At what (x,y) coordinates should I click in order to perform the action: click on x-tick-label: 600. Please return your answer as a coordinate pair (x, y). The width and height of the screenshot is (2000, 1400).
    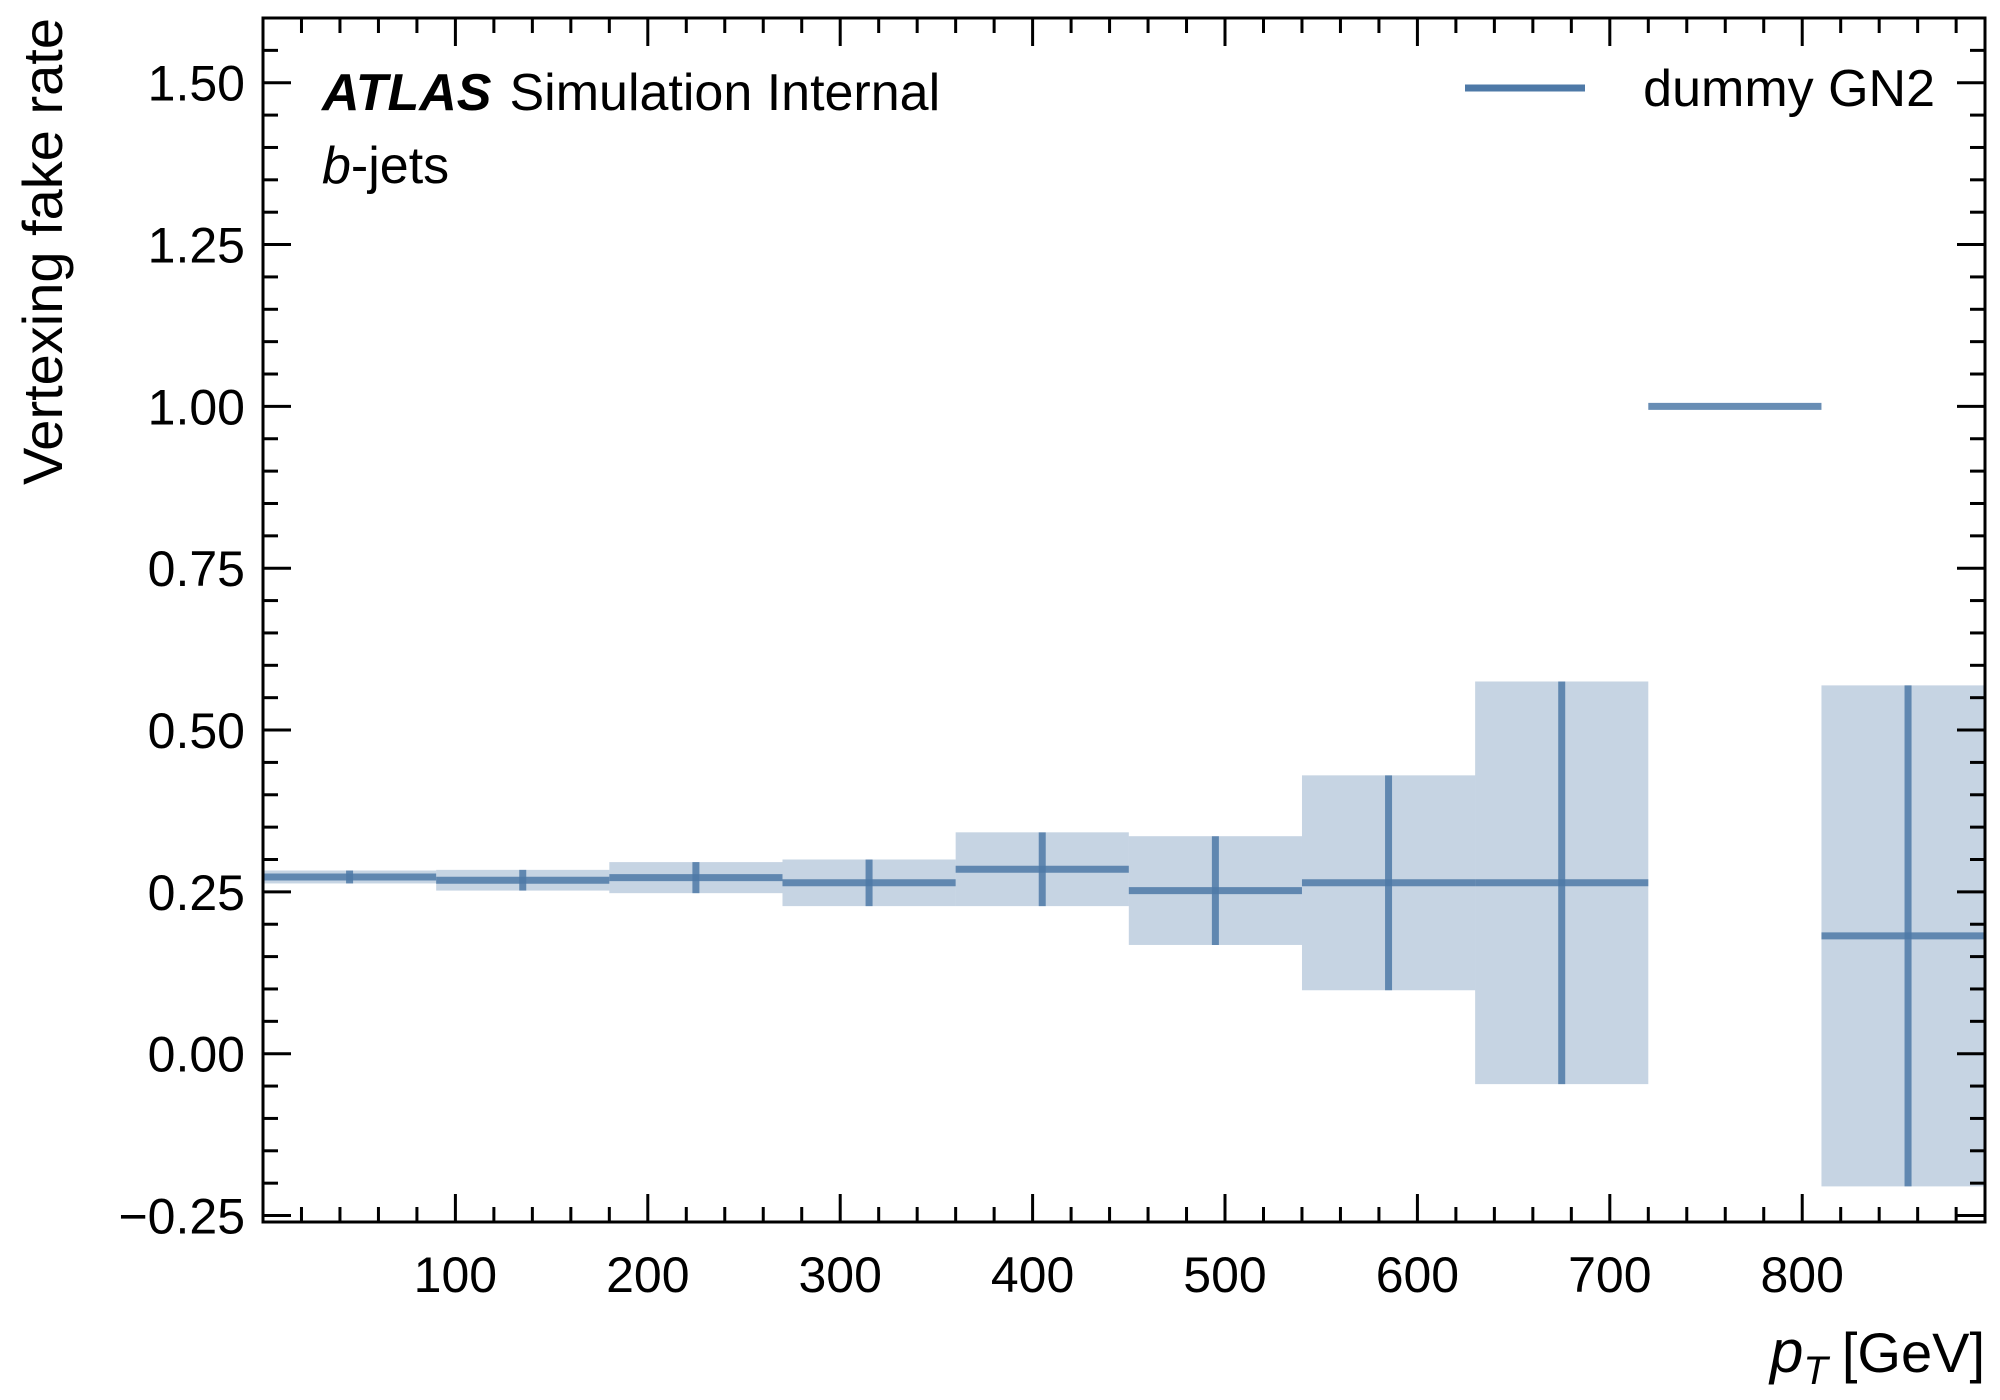
    Looking at the image, I should click on (1417, 1275).